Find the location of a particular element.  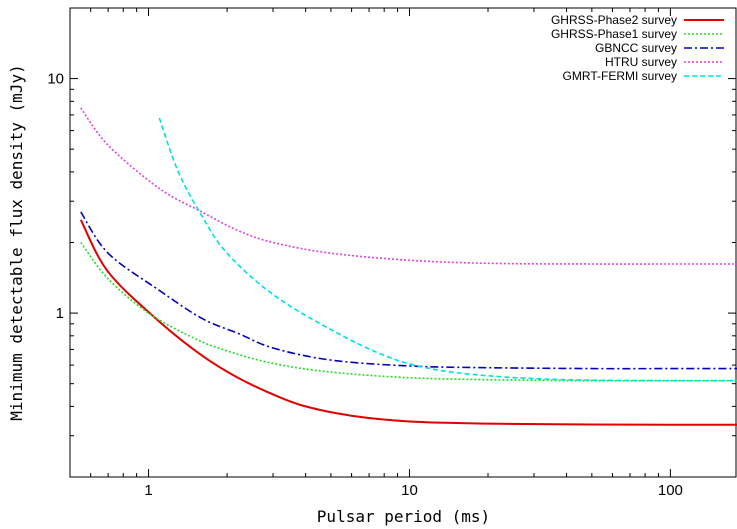

legend-label: HTRU survey is located at coordinates (641, 62).